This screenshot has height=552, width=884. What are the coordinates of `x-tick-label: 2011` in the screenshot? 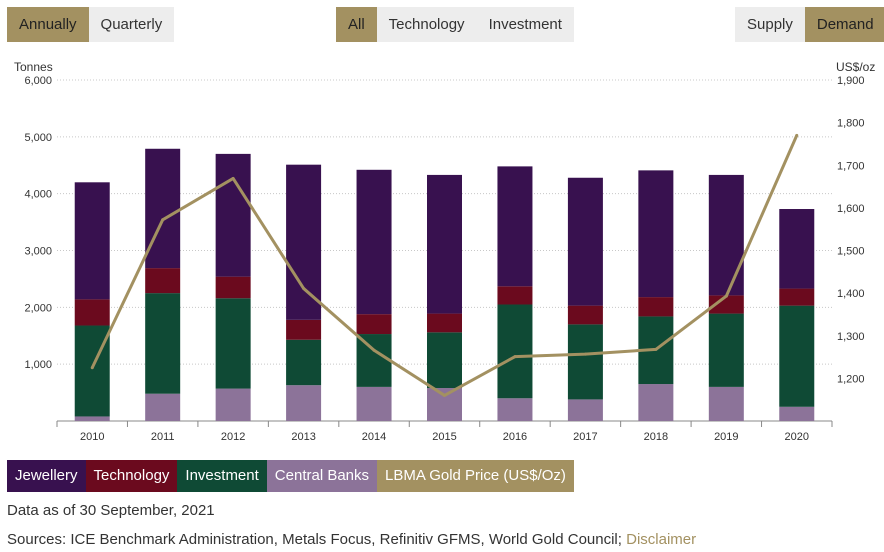 It's located at (163, 437).